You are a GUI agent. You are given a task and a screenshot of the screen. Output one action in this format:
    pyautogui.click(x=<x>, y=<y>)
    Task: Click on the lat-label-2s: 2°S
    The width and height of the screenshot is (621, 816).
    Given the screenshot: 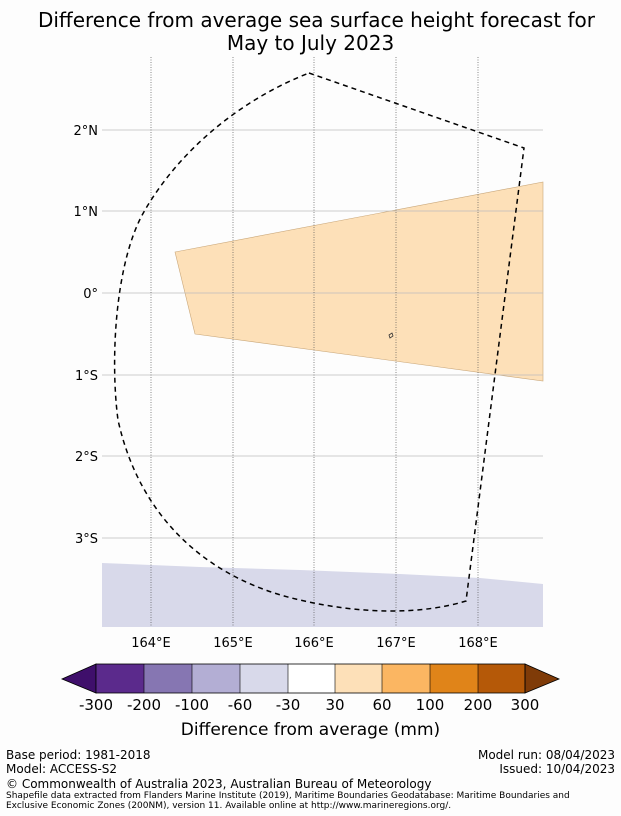 What is the action you would take?
    pyautogui.click(x=86, y=457)
    